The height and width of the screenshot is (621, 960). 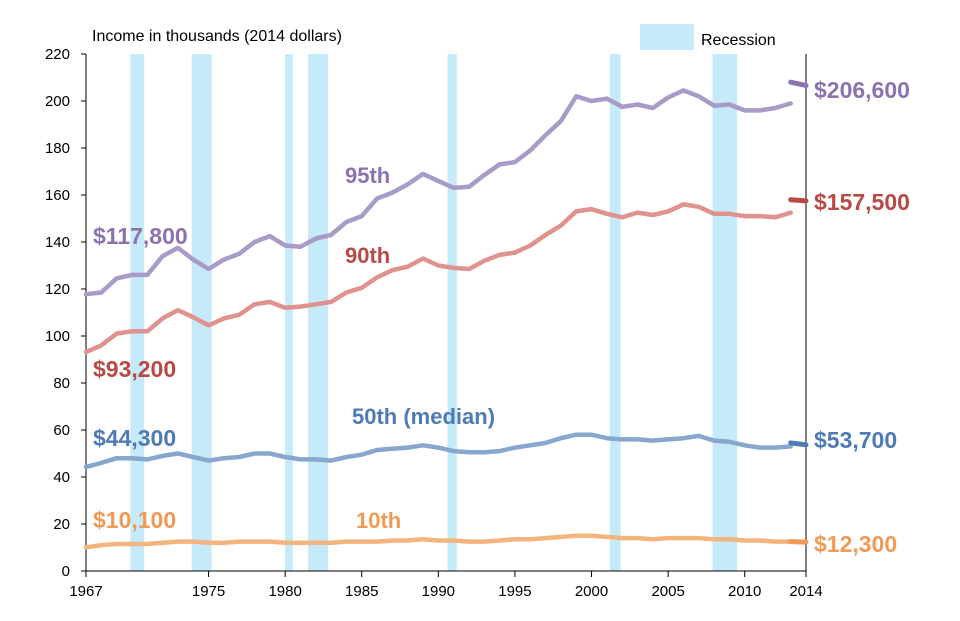 What do you see at coordinates (367, 175) in the screenshot?
I see `series-name-95th: 95th` at bounding box center [367, 175].